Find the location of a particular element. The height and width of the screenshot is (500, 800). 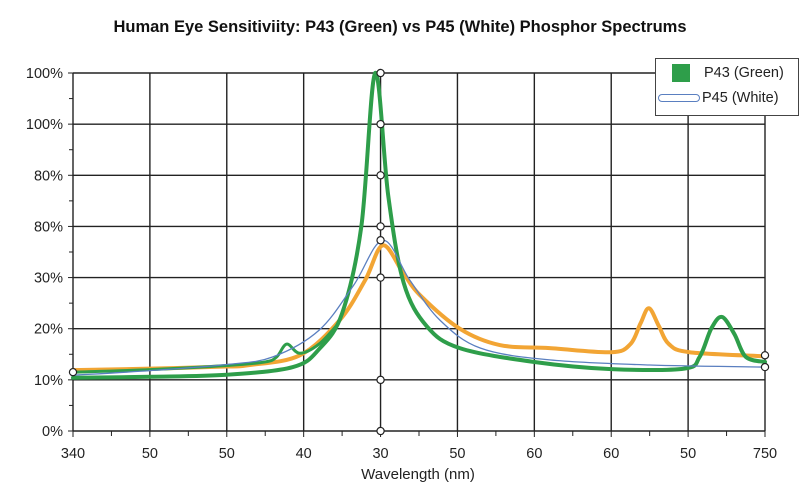

legend-swatch-green is located at coordinates (681, 73).